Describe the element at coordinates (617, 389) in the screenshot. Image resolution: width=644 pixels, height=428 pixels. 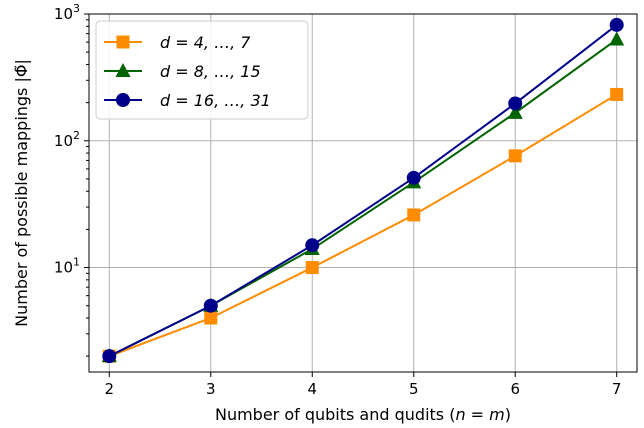
I see `x-tick-label-5: 7` at that location.